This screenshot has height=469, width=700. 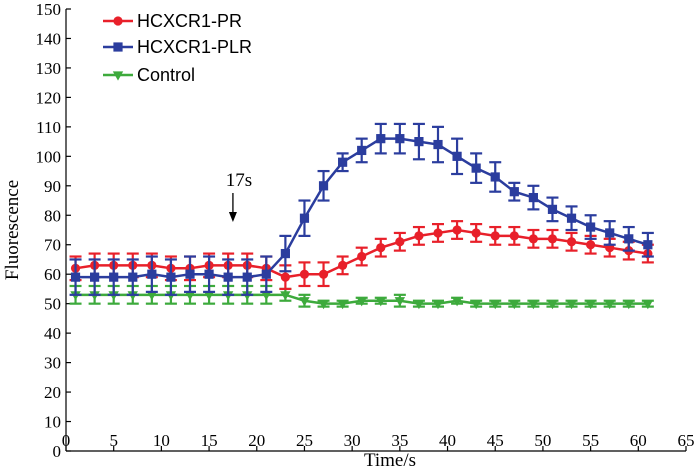 I want to click on legend-entry: Control, so click(x=149, y=75).